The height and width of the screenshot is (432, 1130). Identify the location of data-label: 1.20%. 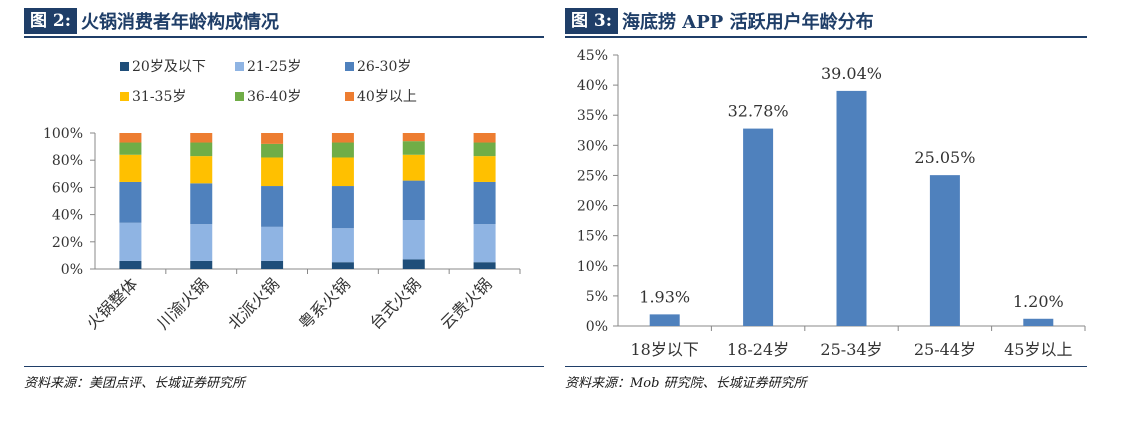
(1038, 301).